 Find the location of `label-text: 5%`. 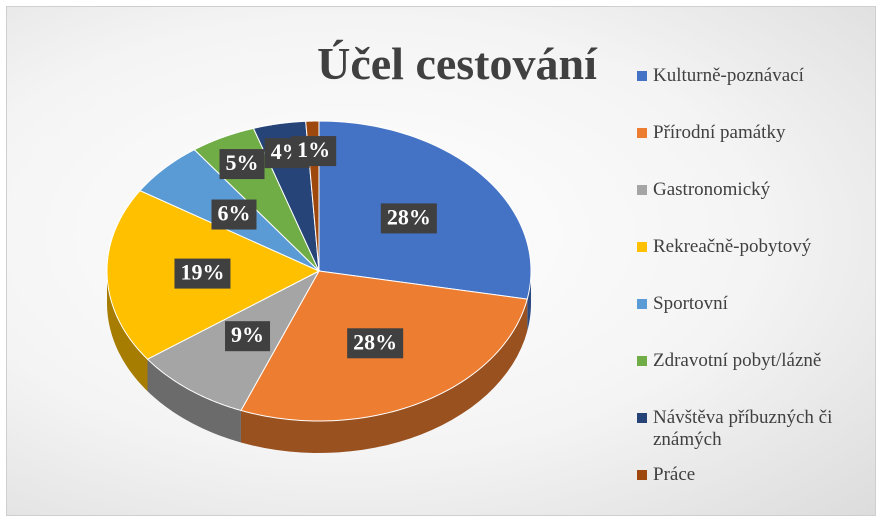

label-text: 5% is located at coordinates (242, 162).